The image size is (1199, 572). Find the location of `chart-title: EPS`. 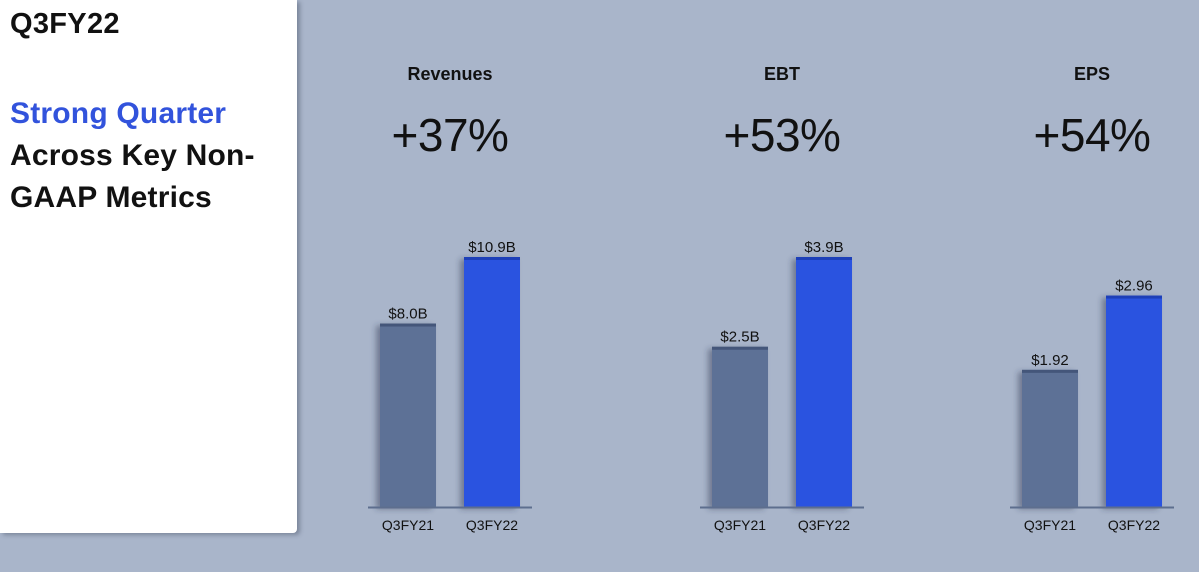

chart-title: EPS is located at coordinates (1092, 74).